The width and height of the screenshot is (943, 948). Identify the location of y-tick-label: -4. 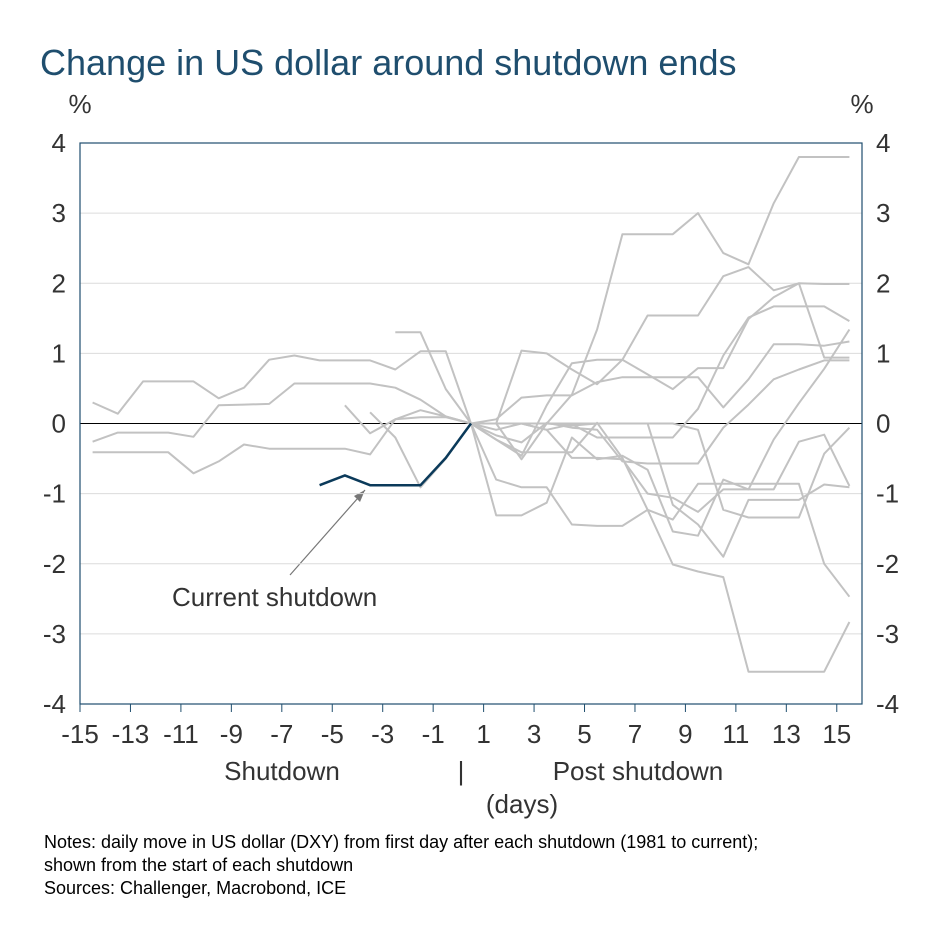
(54, 704).